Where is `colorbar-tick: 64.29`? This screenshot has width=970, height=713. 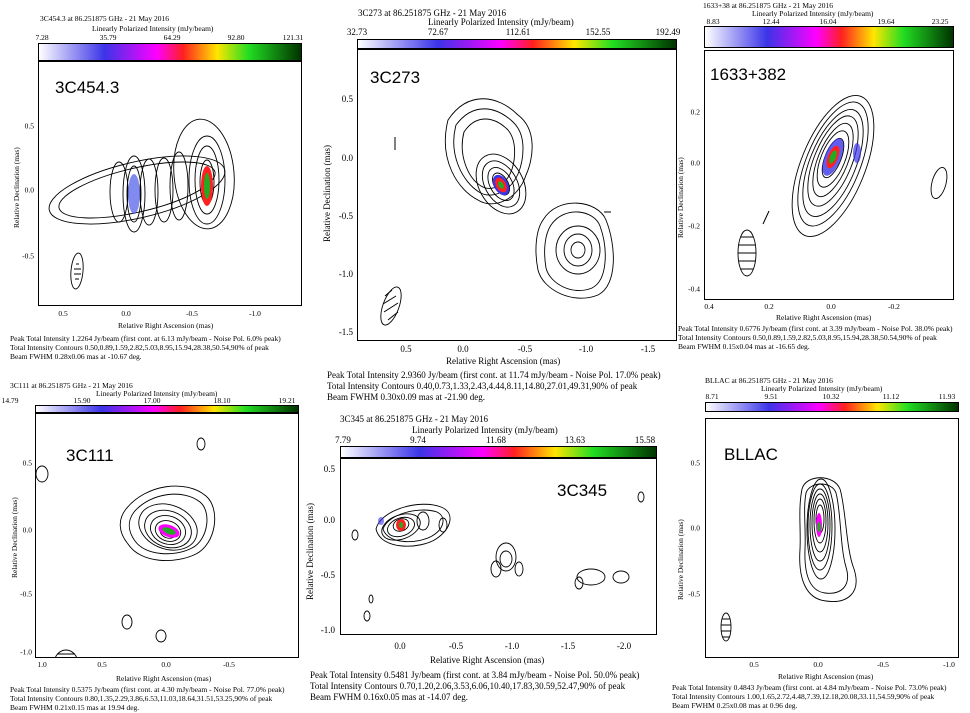
colorbar-tick: 64.29 is located at coordinates (172, 37).